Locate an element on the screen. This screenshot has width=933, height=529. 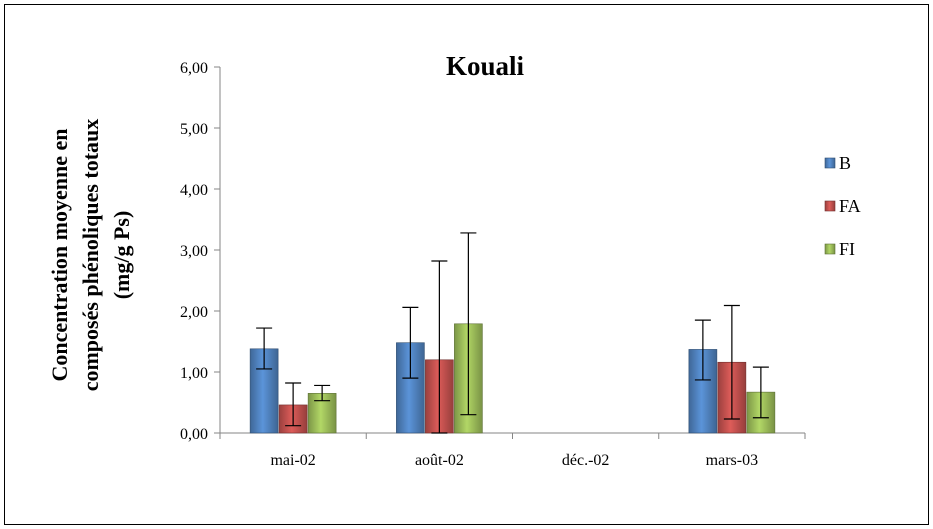
legend-swatch-fi is located at coordinates (830, 249).